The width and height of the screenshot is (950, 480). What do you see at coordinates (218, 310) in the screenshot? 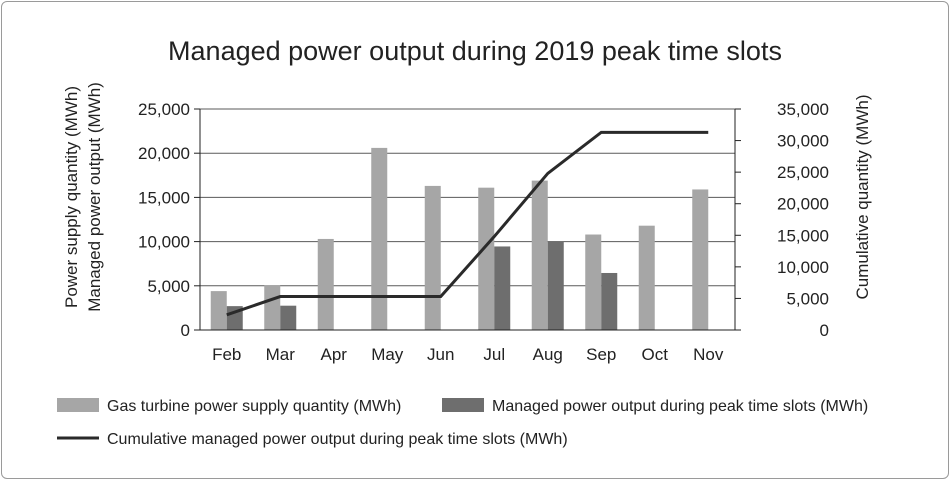
I see `bar-gas-turbine-feb` at bounding box center [218, 310].